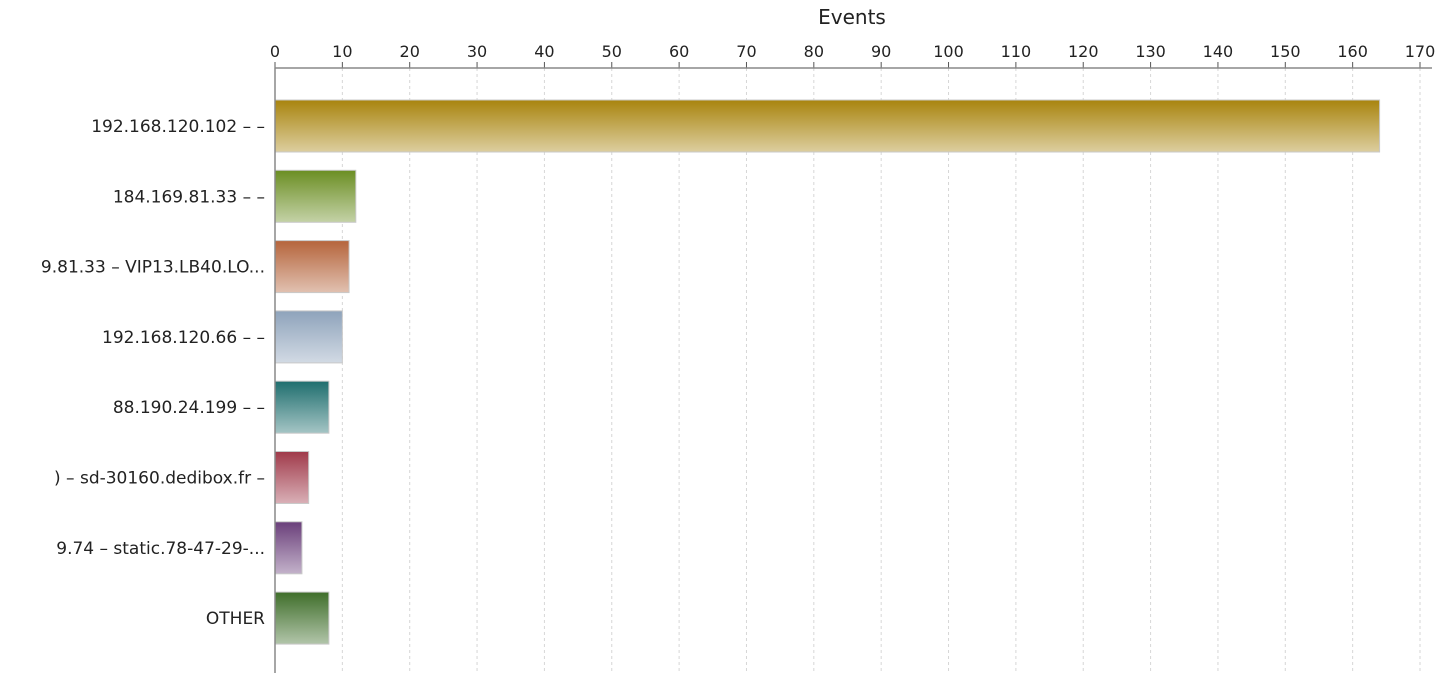  I want to click on x-tick-label: 30, so click(477, 51).